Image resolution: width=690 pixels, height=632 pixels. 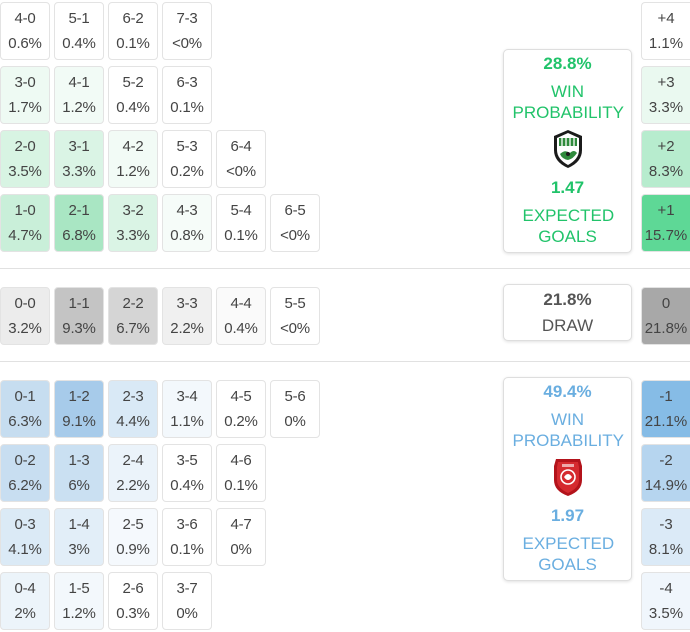 What do you see at coordinates (133, 421) in the screenshot?
I see `score-probability: 4.4%` at bounding box center [133, 421].